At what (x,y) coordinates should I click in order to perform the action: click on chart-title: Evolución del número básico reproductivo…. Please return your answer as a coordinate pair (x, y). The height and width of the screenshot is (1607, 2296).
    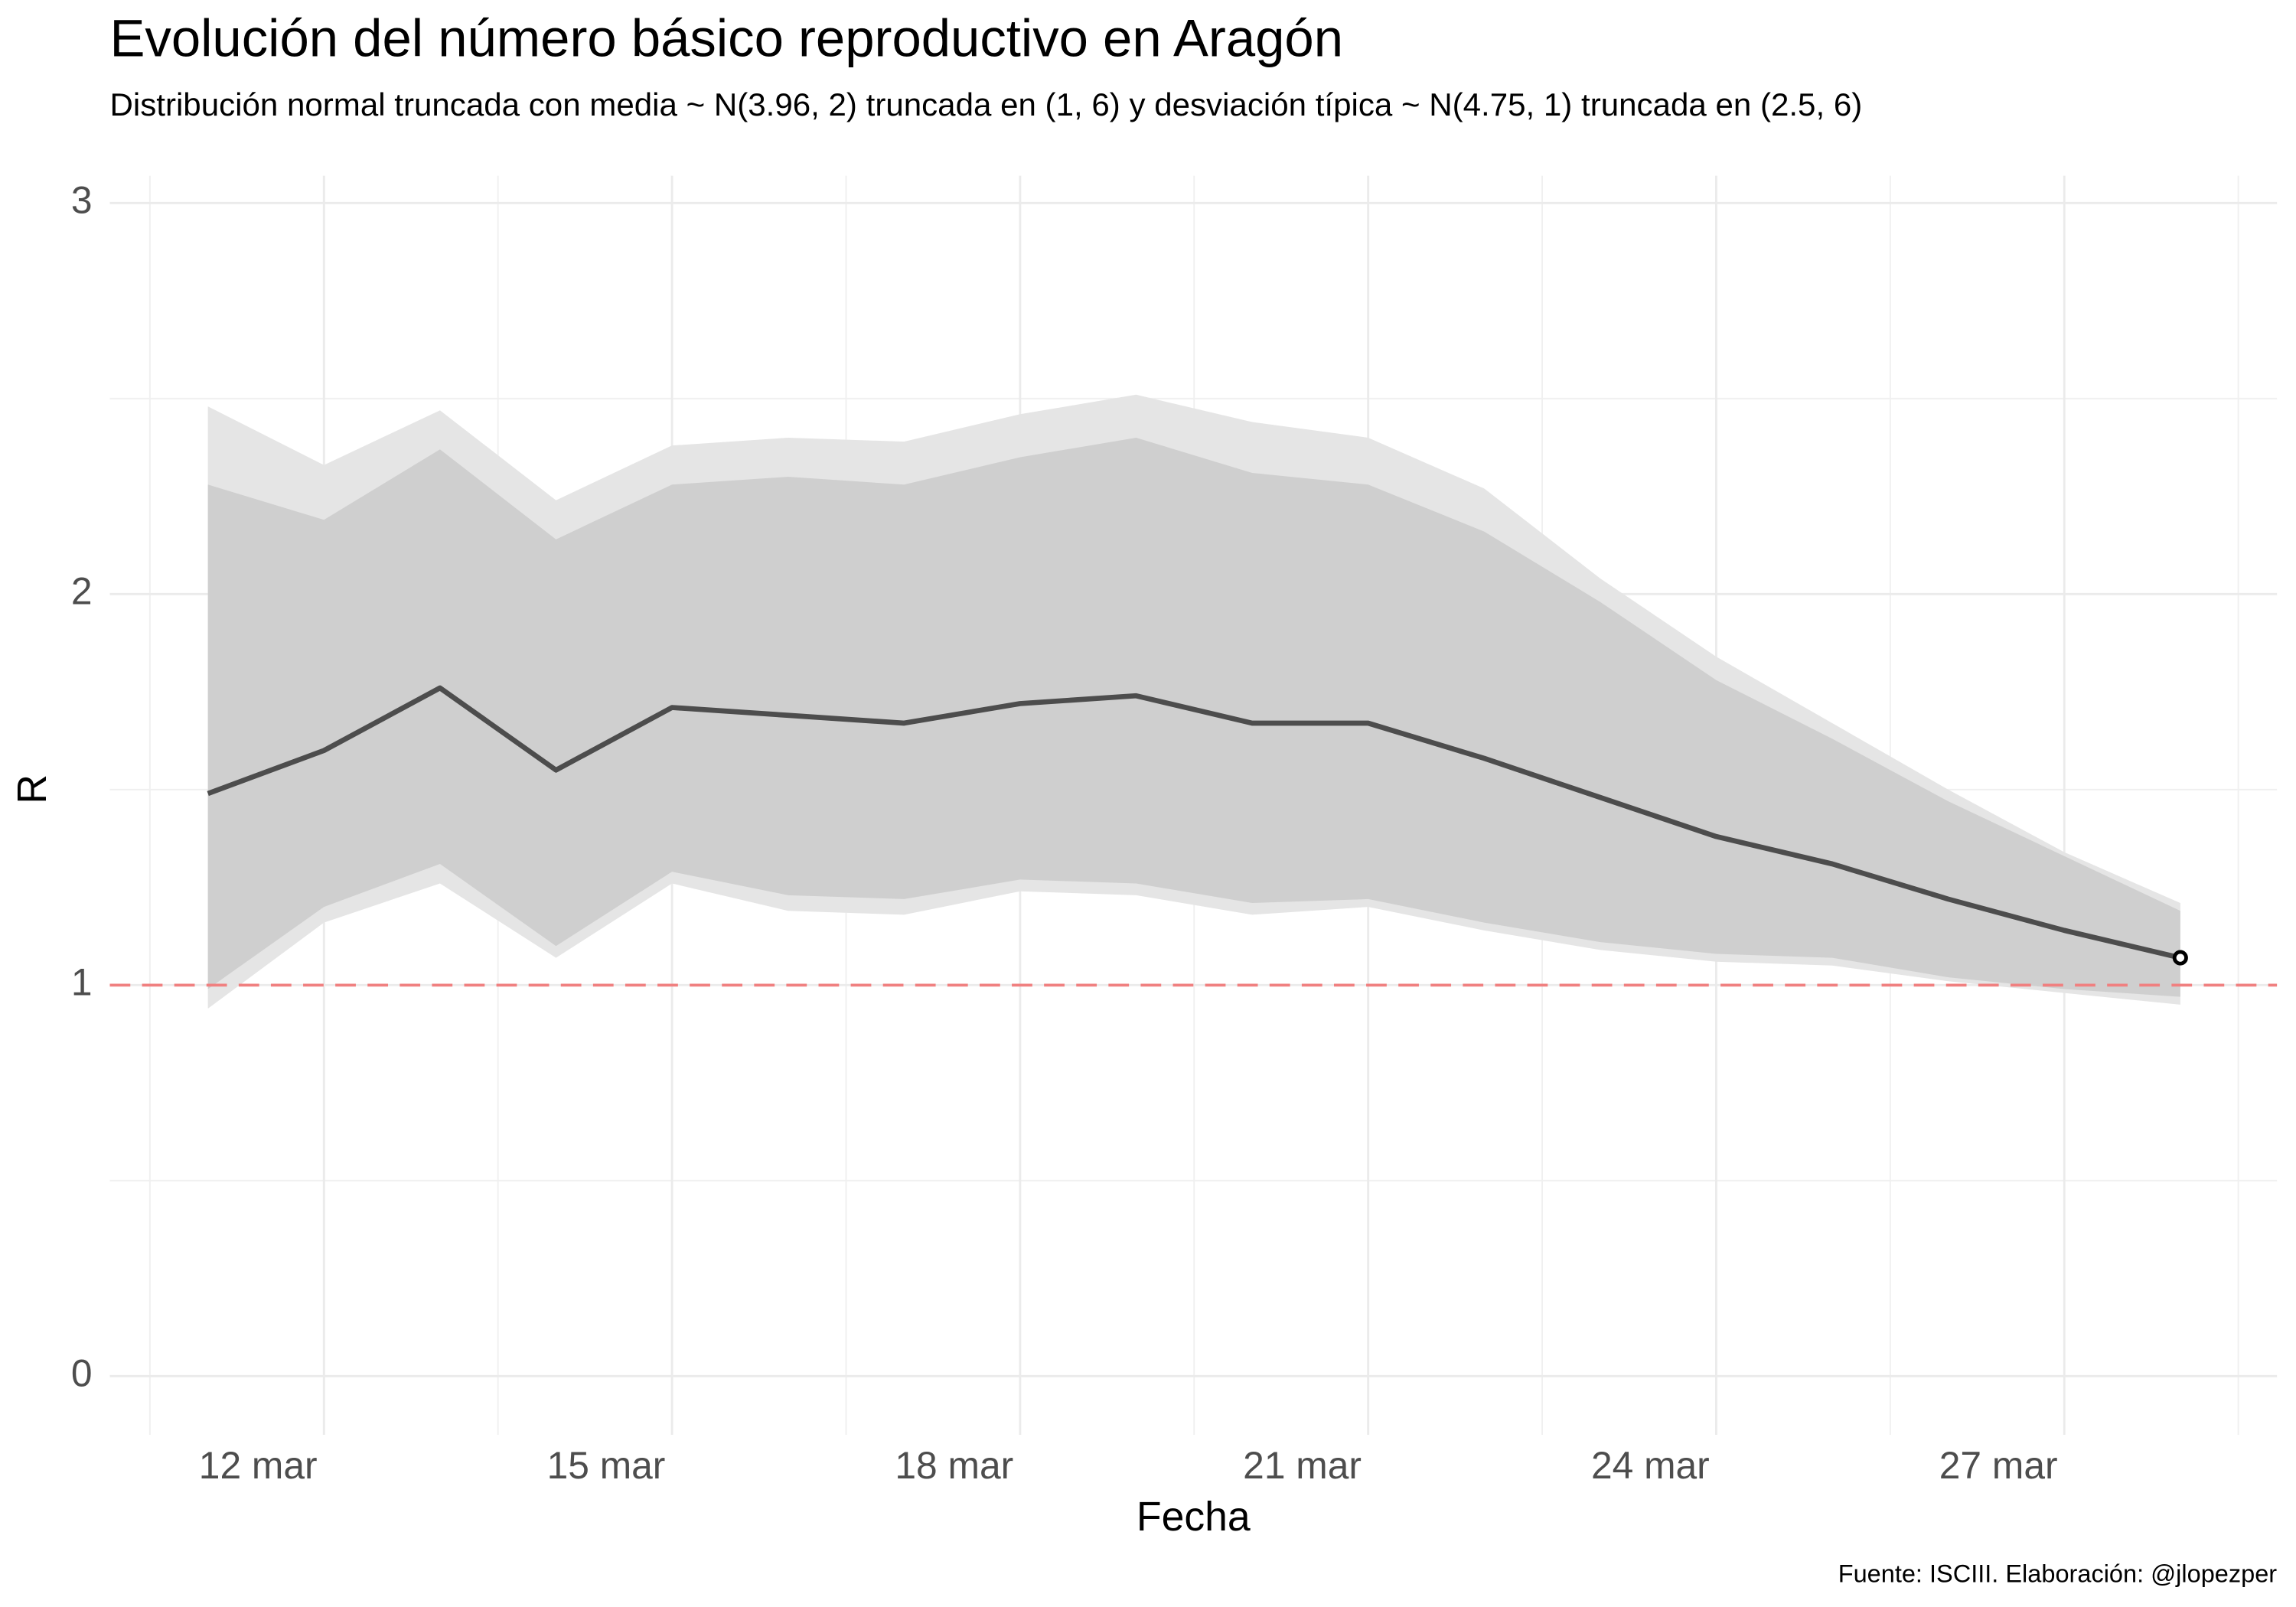
    Looking at the image, I should click on (726, 38).